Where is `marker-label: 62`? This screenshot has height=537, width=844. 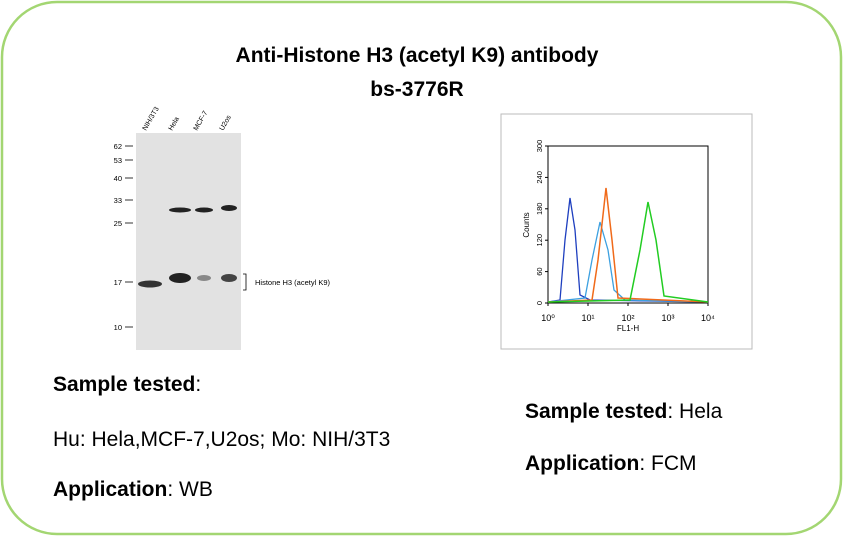 marker-label: 62 is located at coordinates (118, 146).